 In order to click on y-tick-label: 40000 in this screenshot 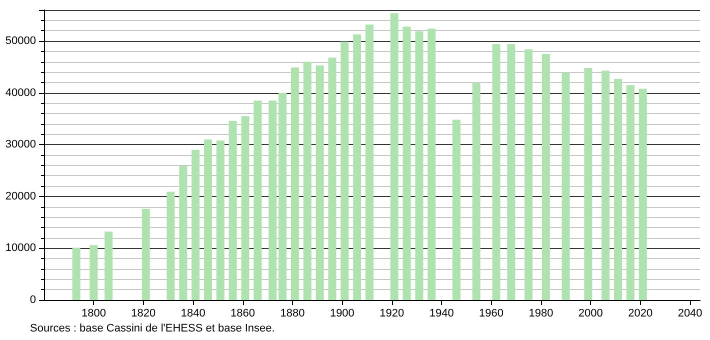, I will do `click(20, 92)`.